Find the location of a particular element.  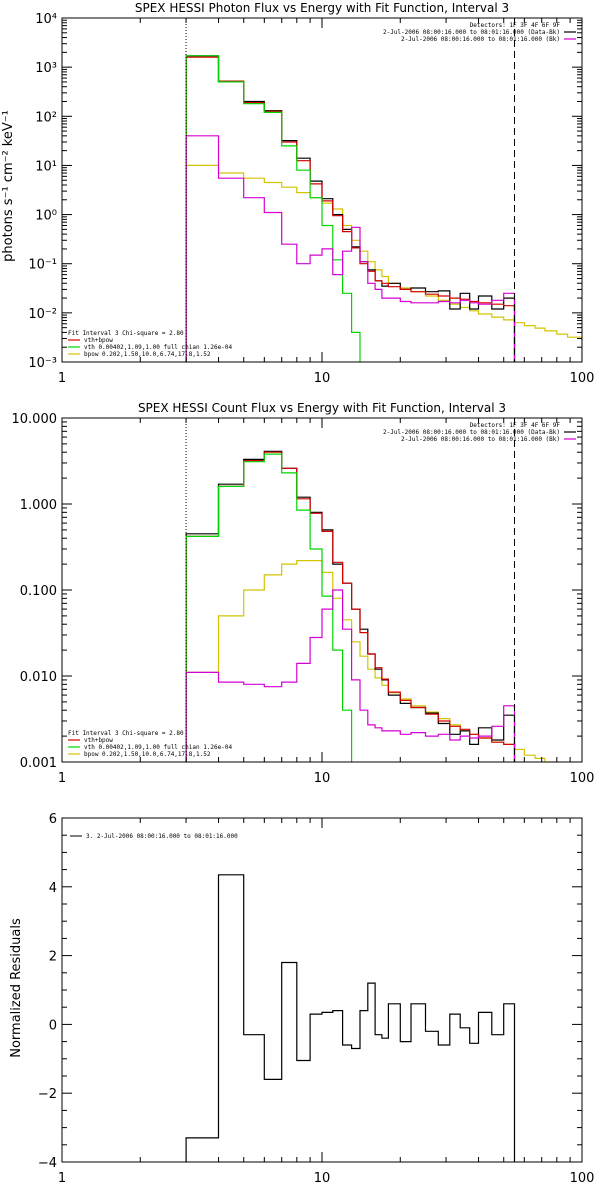

photon-flux-y-axis-label: photons s⁻¹ cm⁻² keV⁻¹ is located at coordinates (8, 186).